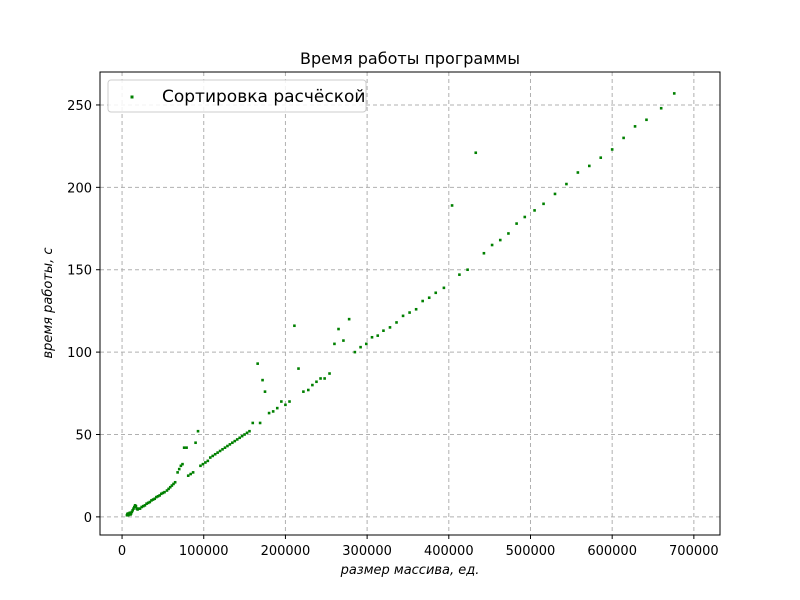 The height and width of the screenshot is (600, 800). What do you see at coordinates (286, 551) in the screenshot?
I see `x-tick-label: 200000` at bounding box center [286, 551].